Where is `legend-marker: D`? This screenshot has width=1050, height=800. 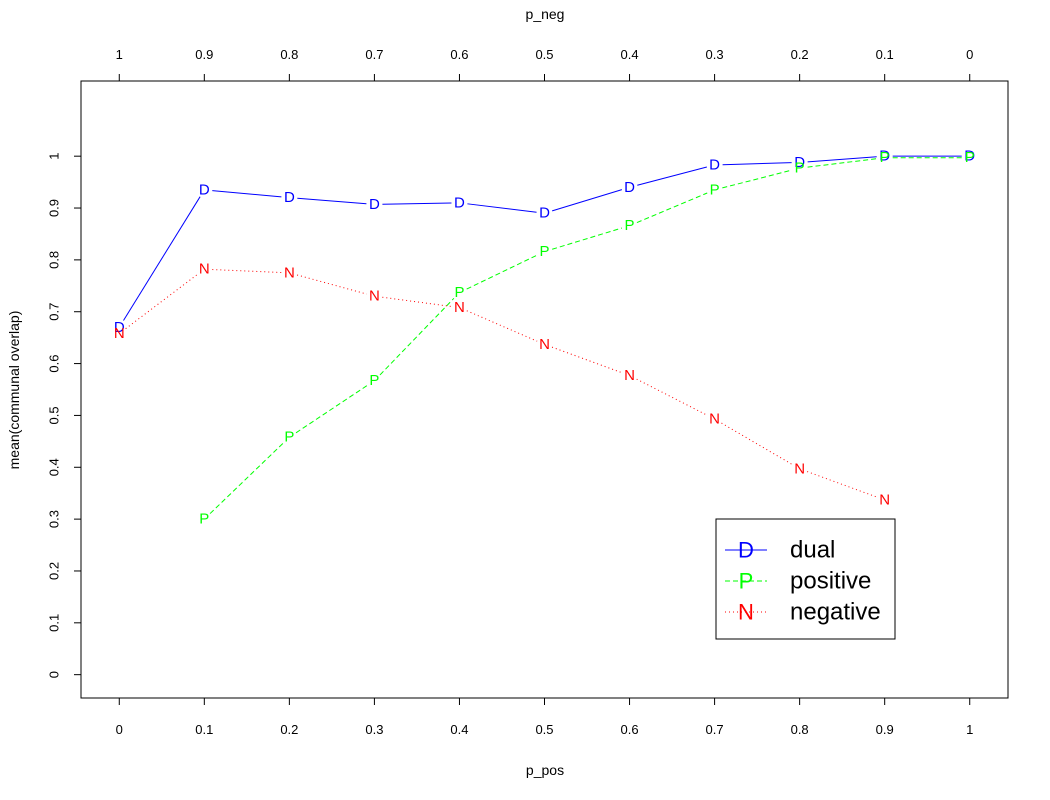
legend-marker: D is located at coordinates (746, 550).